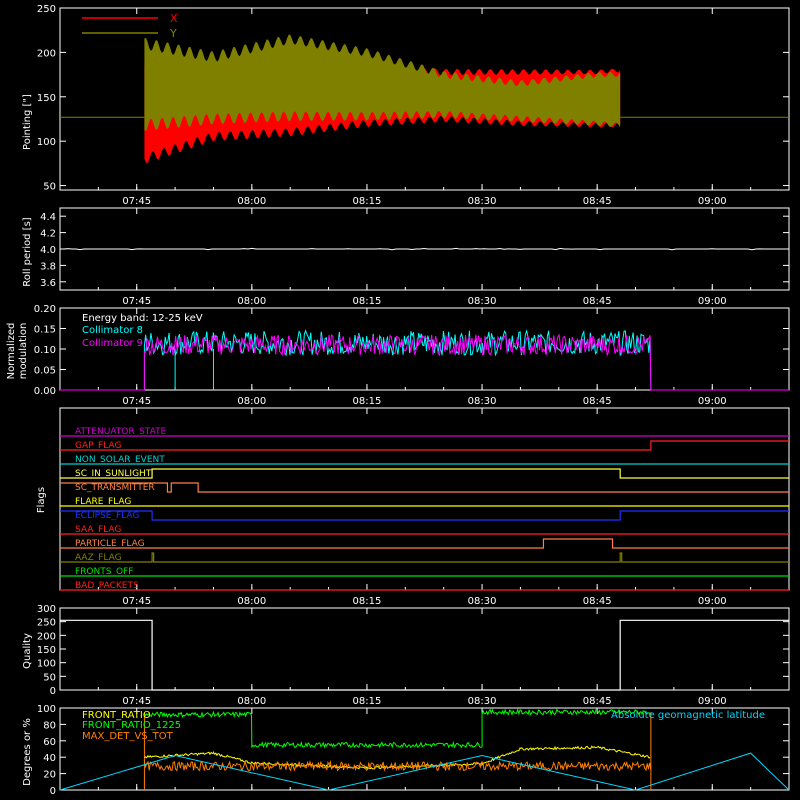 The width and height of the screenshot is (800, 800). I want to click on pointing-ytick-label: 100, so click(46, 142).